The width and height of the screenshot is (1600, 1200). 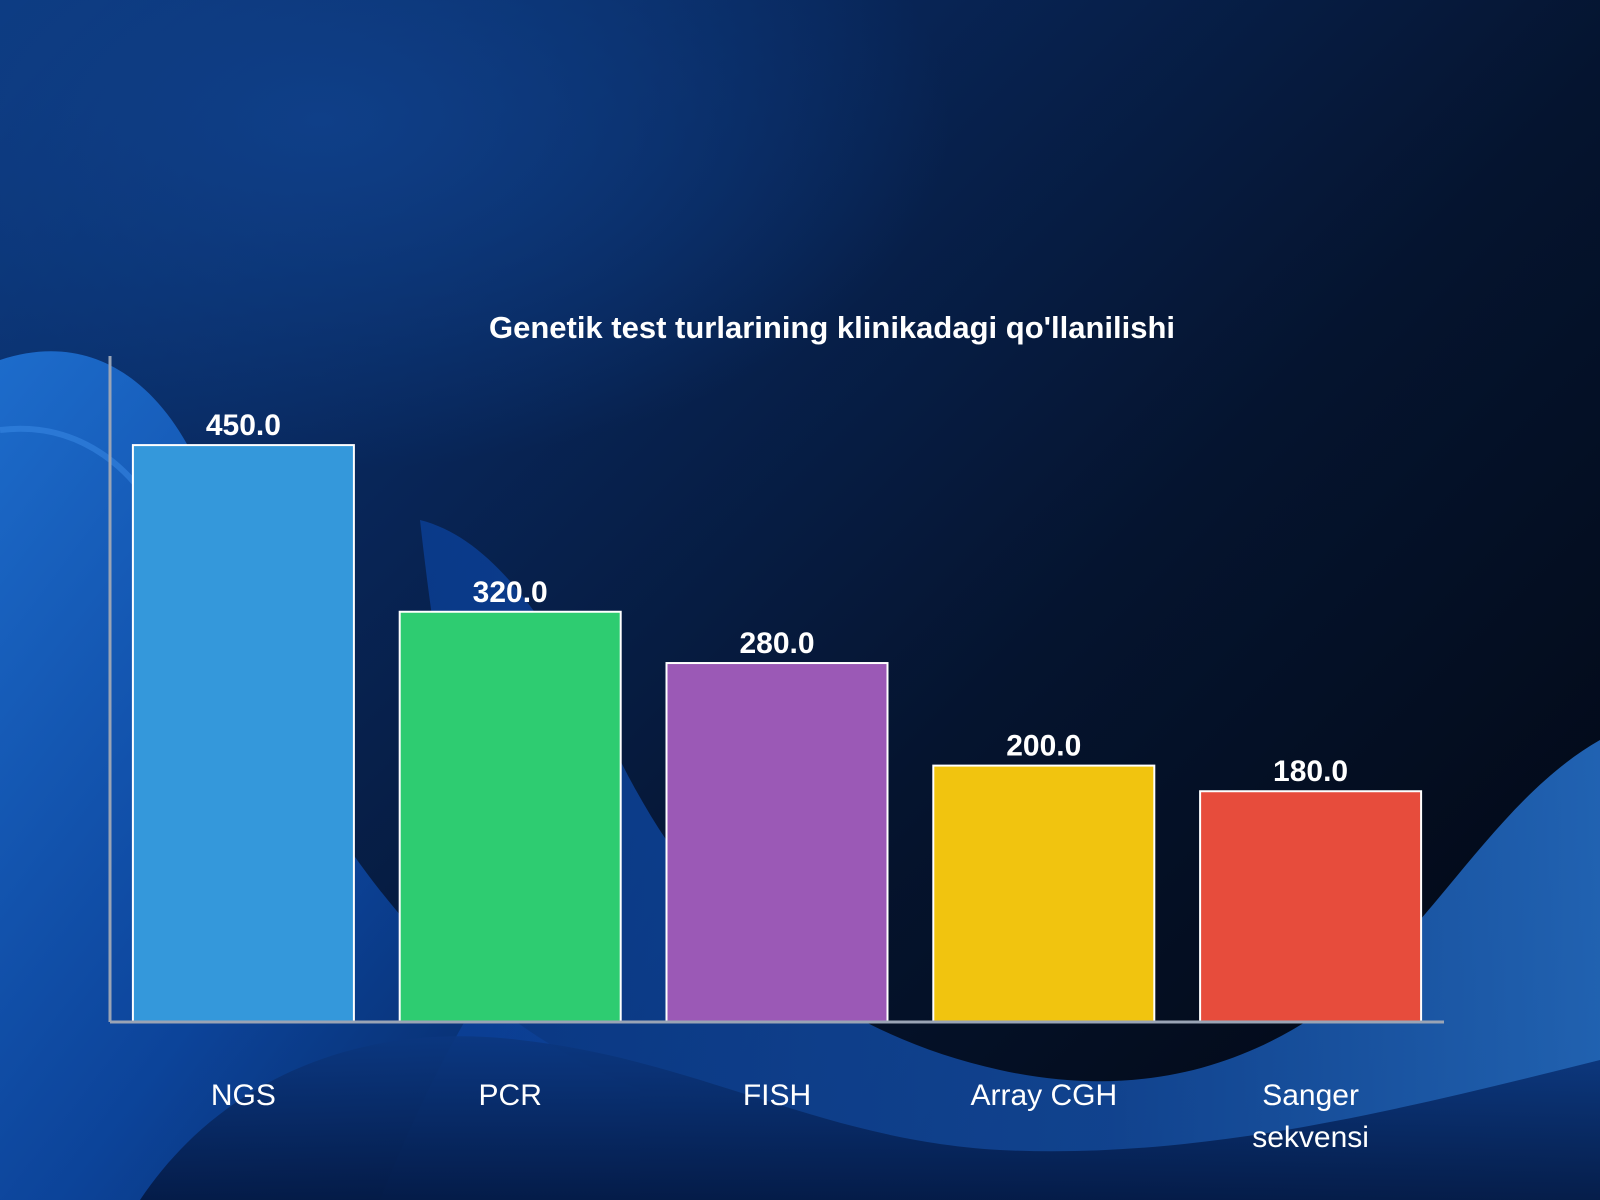 I want to click on x-tick-label-fish: FISH, so click(x=777, y=1095).